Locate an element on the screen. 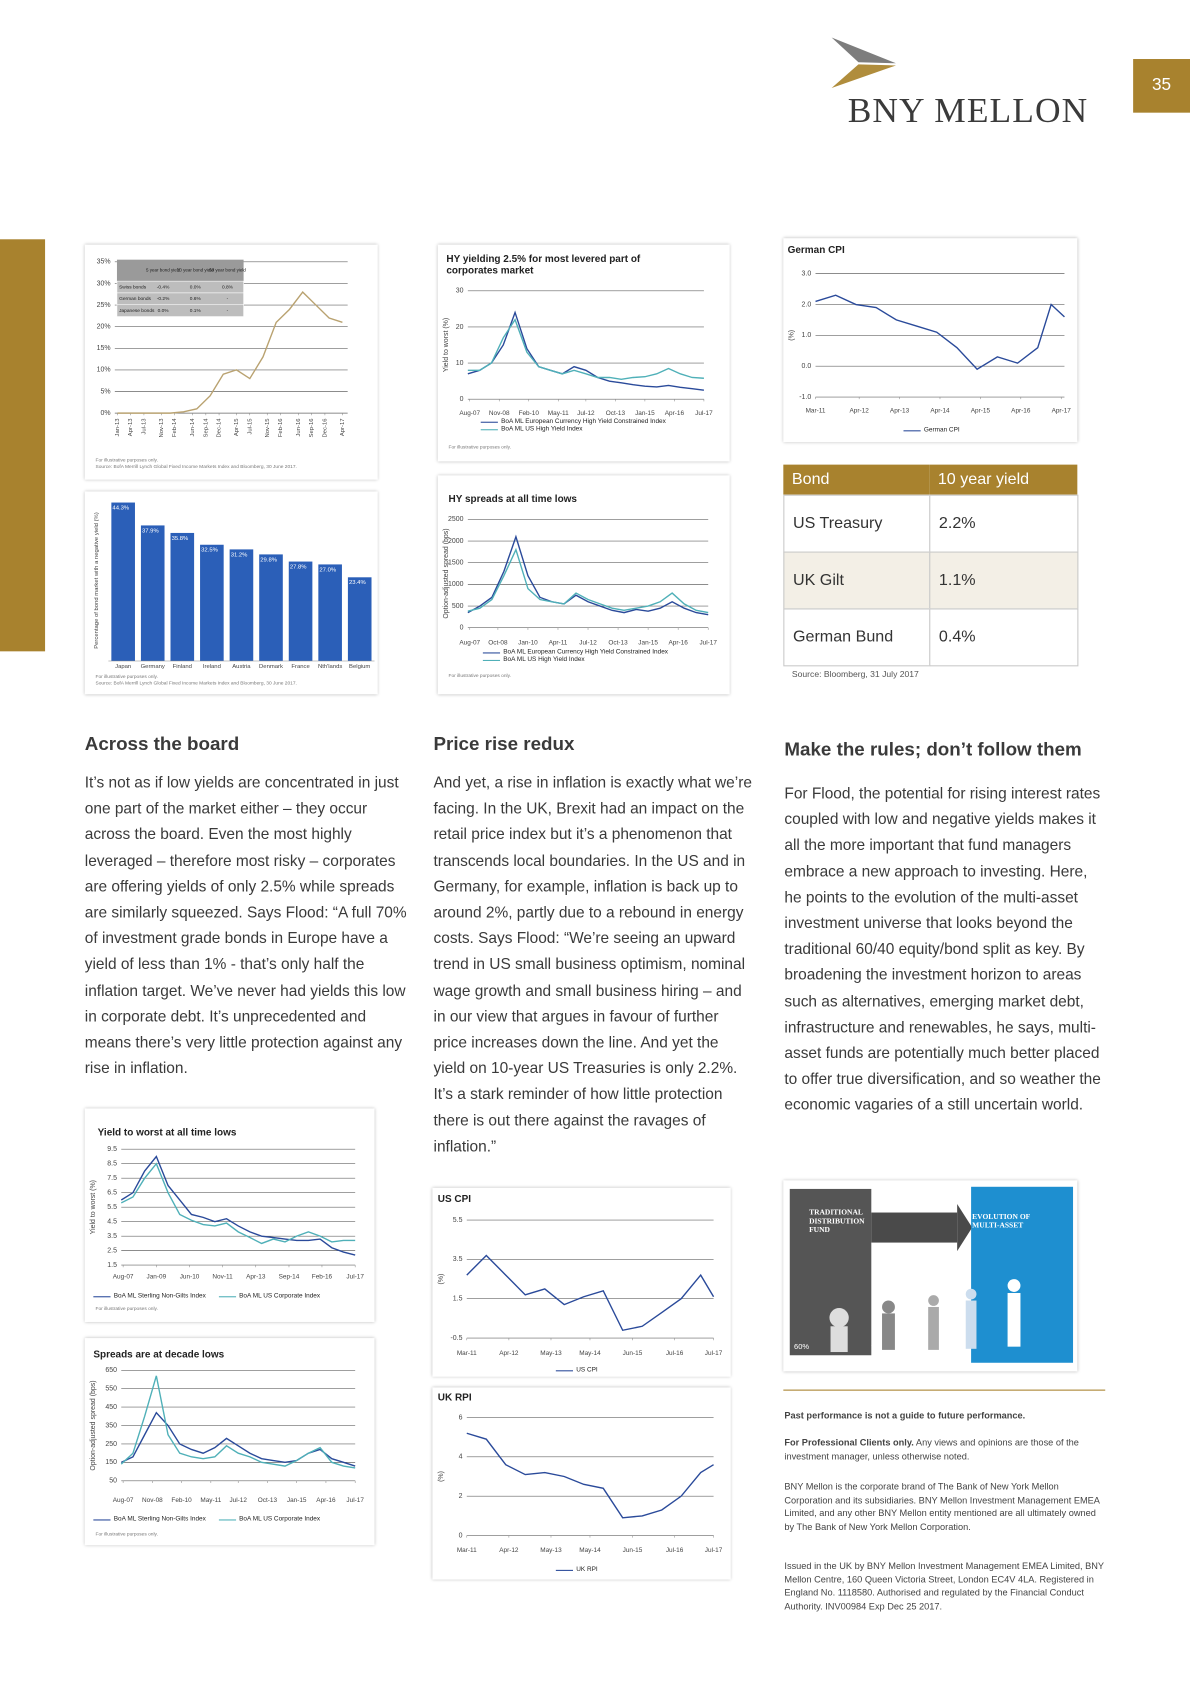 The image size is (1190, 1683). x-tick-label: Apr-11 is located at coordinates (558, 642).